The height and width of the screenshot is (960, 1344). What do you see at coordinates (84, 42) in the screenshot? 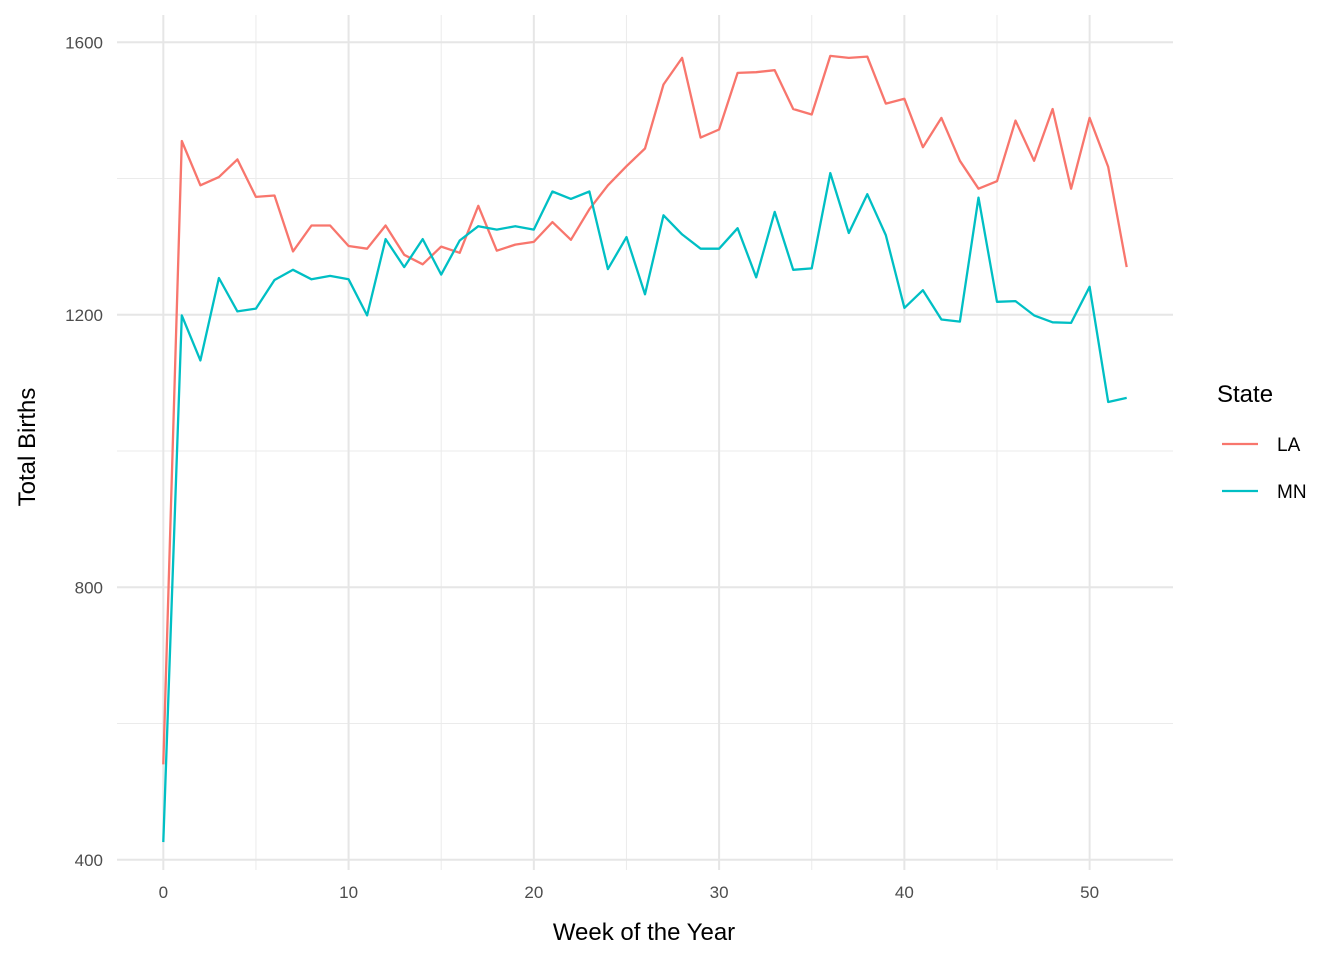
I see `y-tick-label: 1600` at bounding box center [84, 42].